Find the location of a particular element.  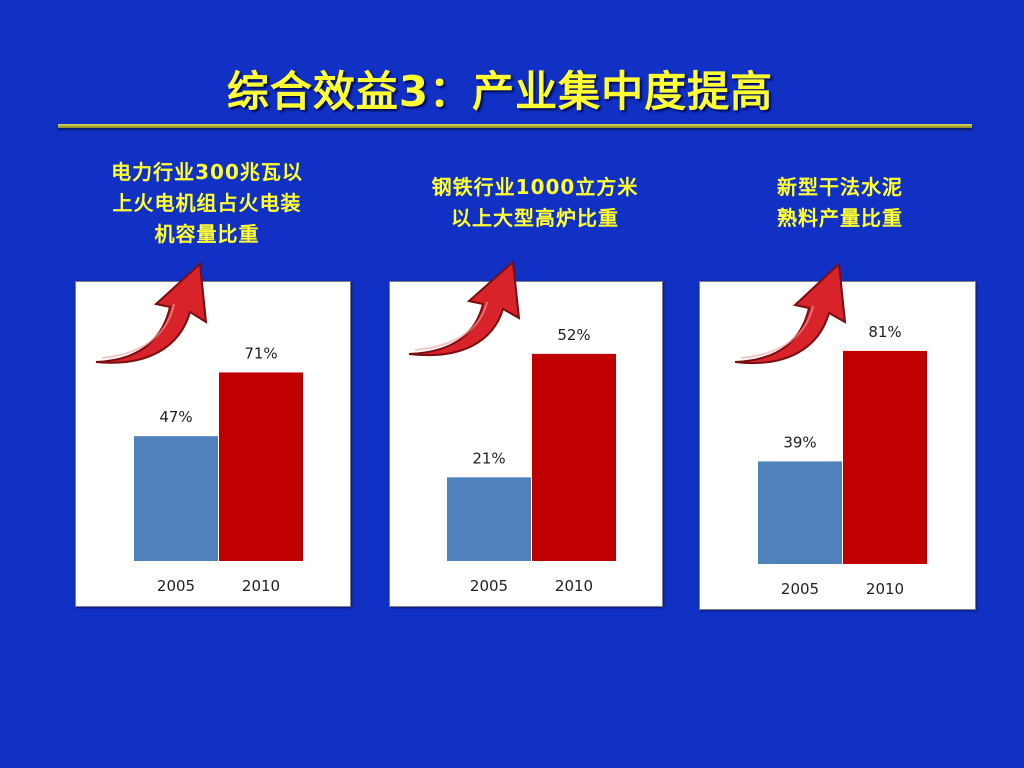

caption-line: 电力行业300兆瓦以 is located at coordinates (207, 172).